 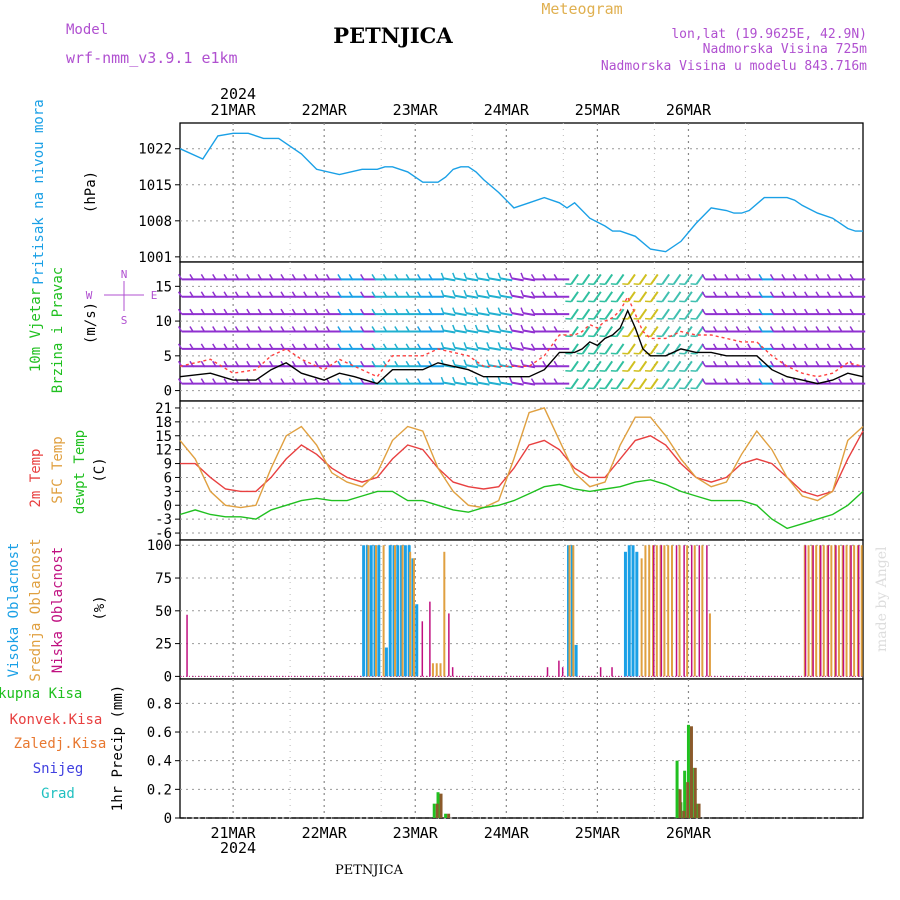 I want to click on lonlat-label: lon,lat (19.9625E, 42.9N), so click(x=769, y=34).